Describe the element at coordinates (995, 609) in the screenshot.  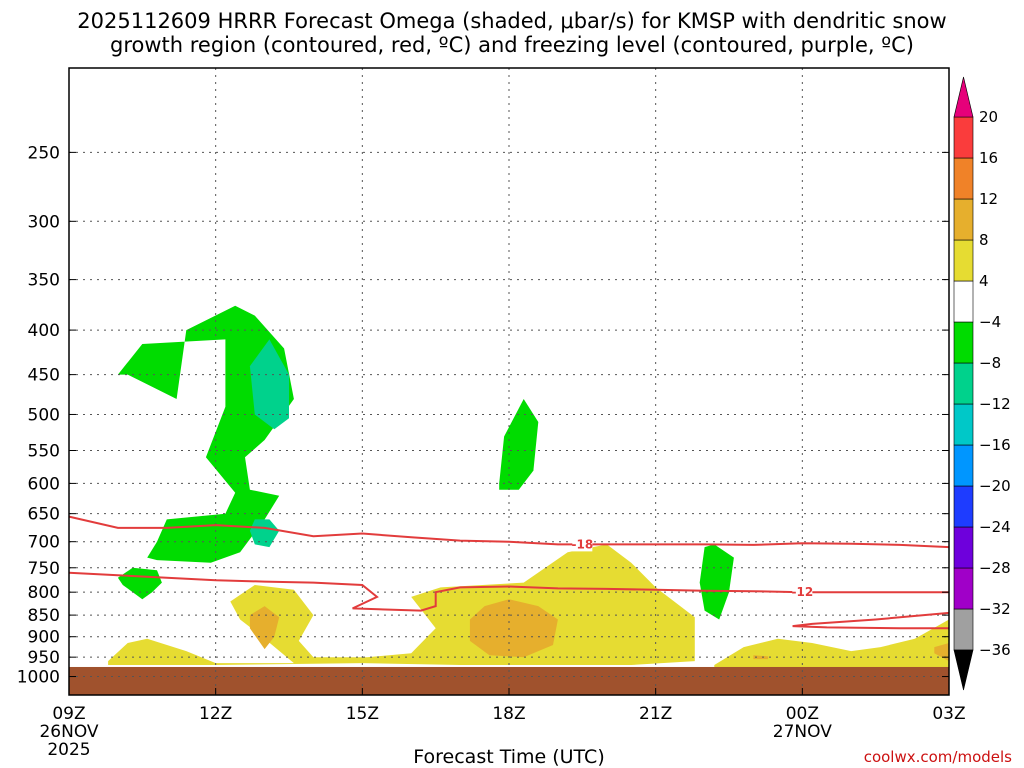
I see `colorbar-label-1: −32` at that location.